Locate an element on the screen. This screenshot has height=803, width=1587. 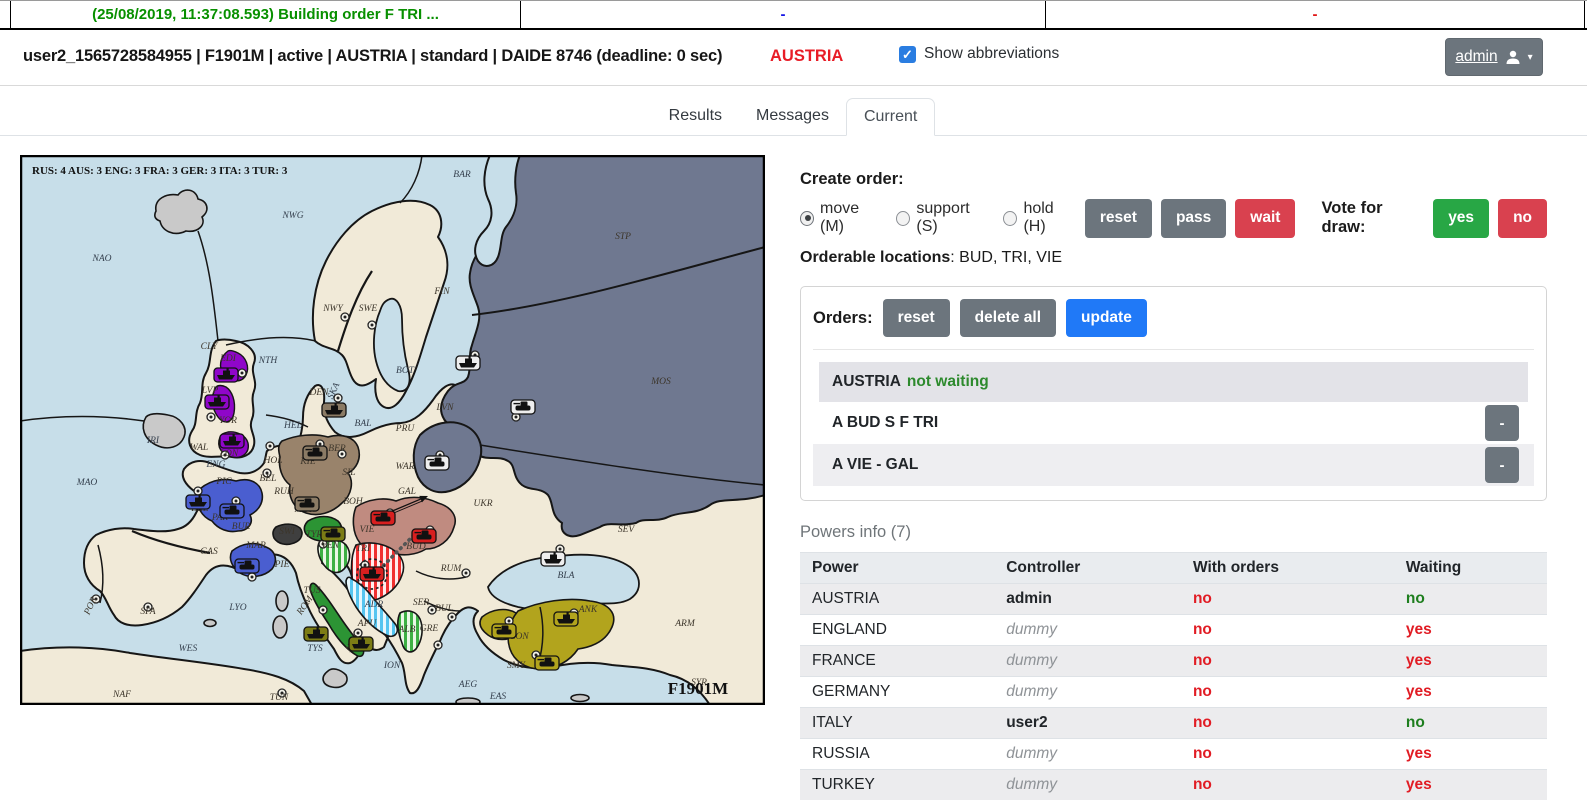
power-row-italy: ITALY user2 no no is located at coordinates (1173, 723).